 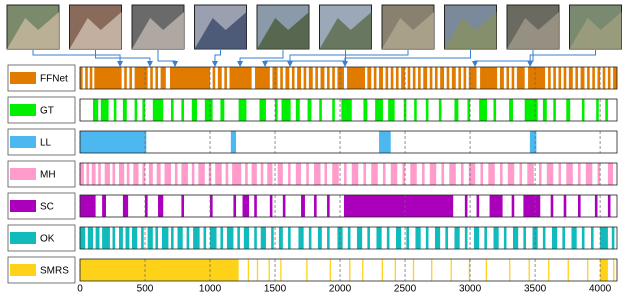 I want to click on legend-label: SMRS, so click(x=54, y=271).